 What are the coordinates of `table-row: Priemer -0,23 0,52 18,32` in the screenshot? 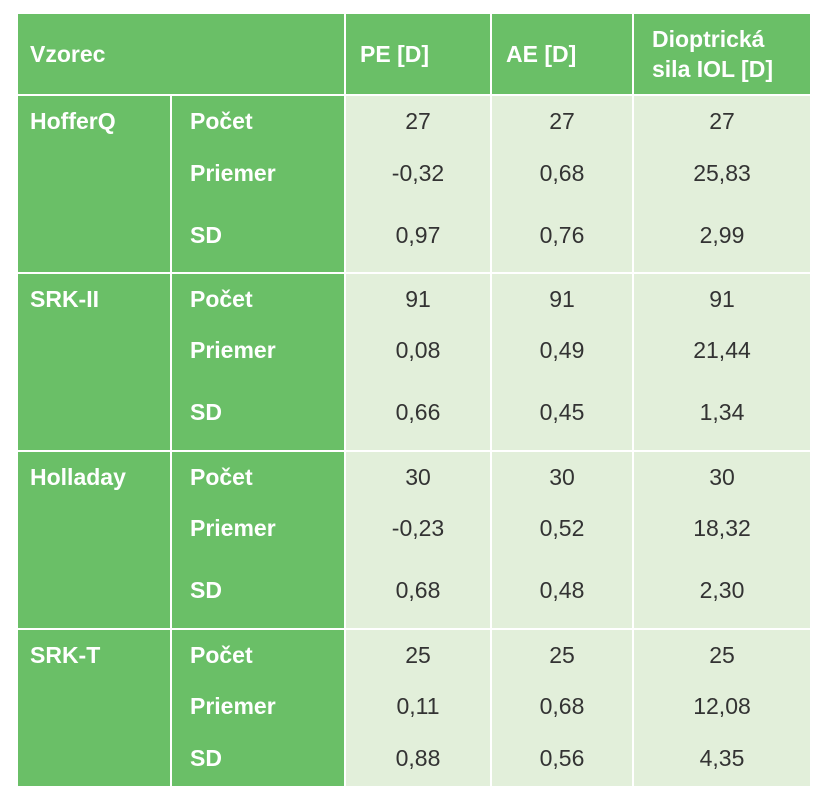 It's located at (414, 528).